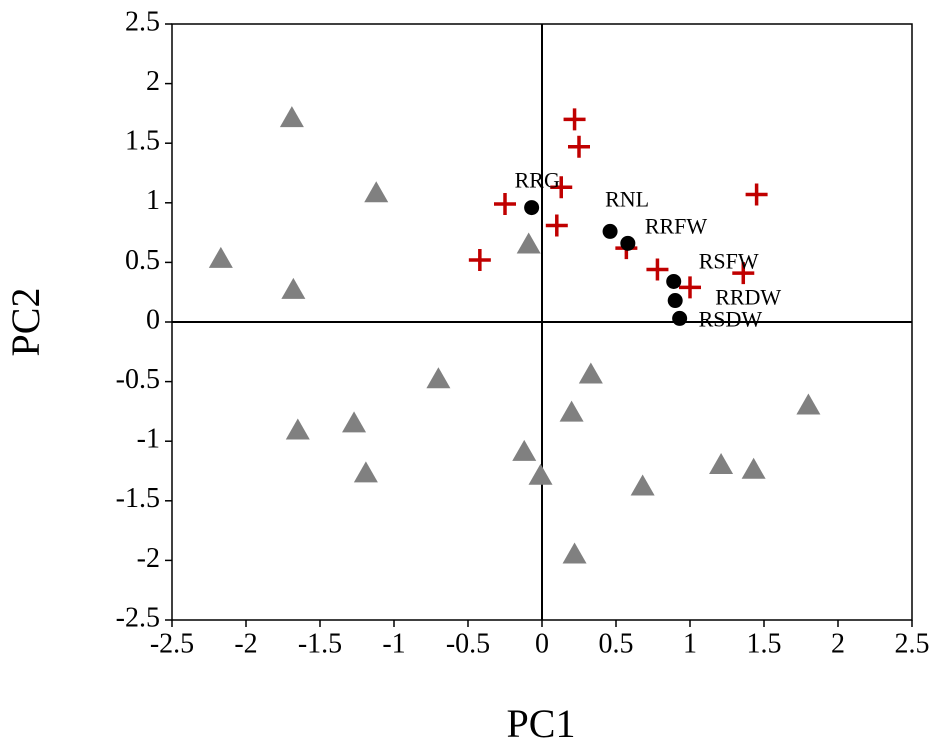  What do you see at coordinates (764, 643) in the screenshot?
I see `x-tick-label: 1.5` at bounding box center [764, 643].